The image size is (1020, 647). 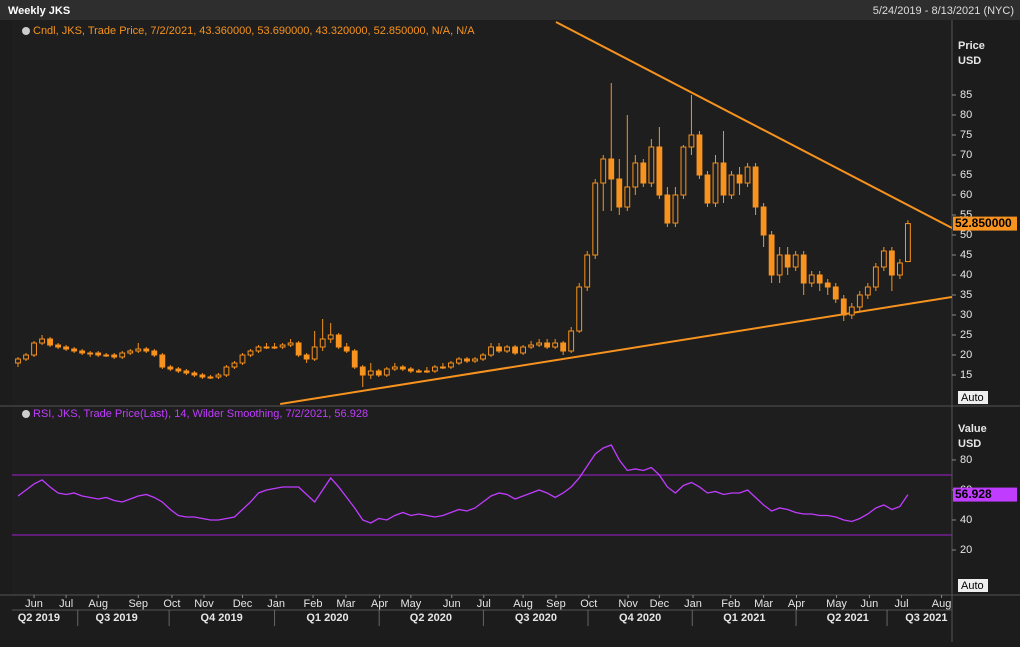 I want to click on y-tick-label: 25, so click(x=966, y=335).